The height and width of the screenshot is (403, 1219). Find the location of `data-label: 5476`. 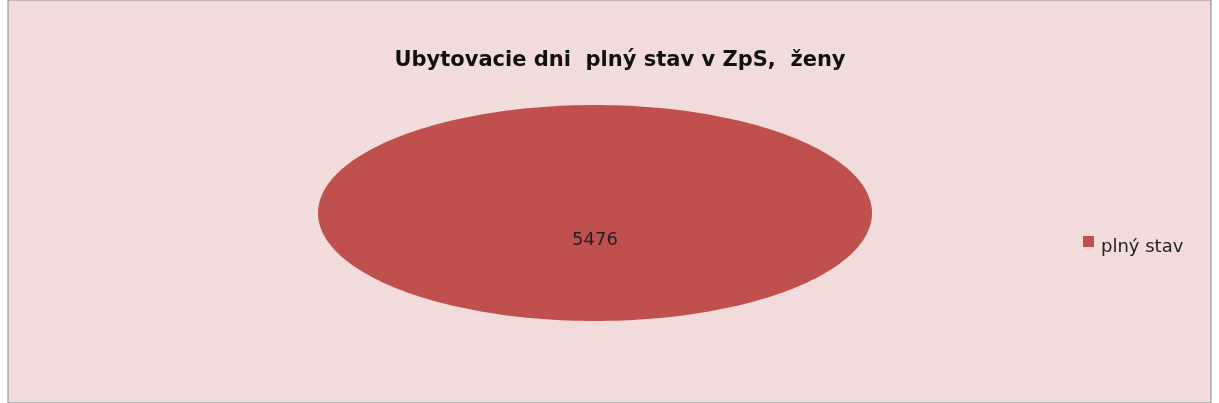

data-label: 5476 is located at coordinates (595, 238).